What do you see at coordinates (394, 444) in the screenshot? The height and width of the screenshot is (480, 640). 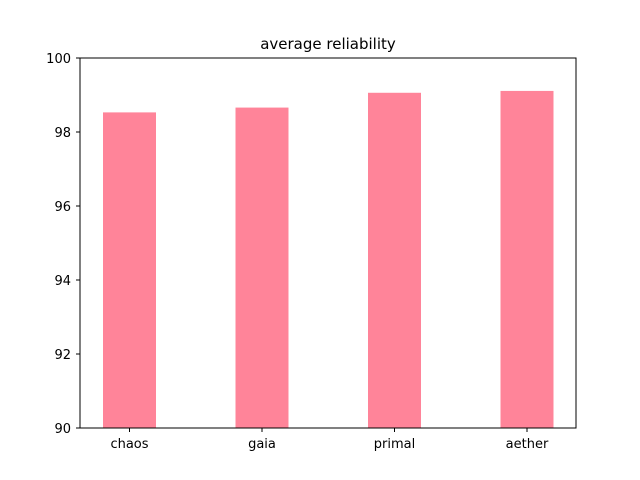 I see `x-tick-label: primal` at bounding box center [394, 444].